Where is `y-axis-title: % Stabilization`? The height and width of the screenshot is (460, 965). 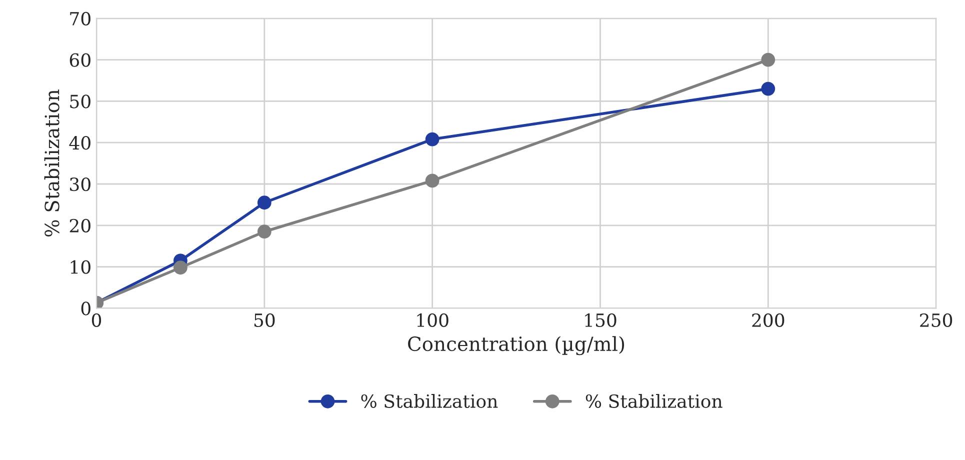
y-axis-title: % Stabilization is located at coordinates (52, 163).